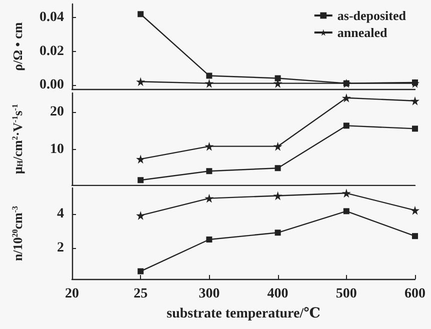  What do you see at coordinates (362, 32) in the screenshot?
I see `legend-label: annealed` at bounding box center [362, 32].